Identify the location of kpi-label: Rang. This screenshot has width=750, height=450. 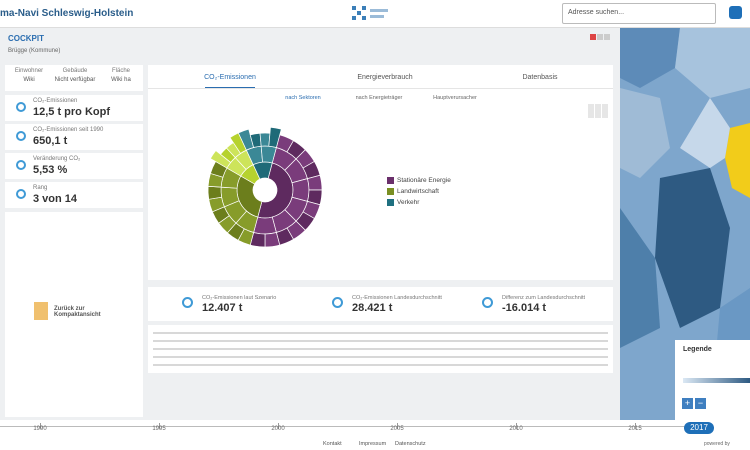
(40, 188).